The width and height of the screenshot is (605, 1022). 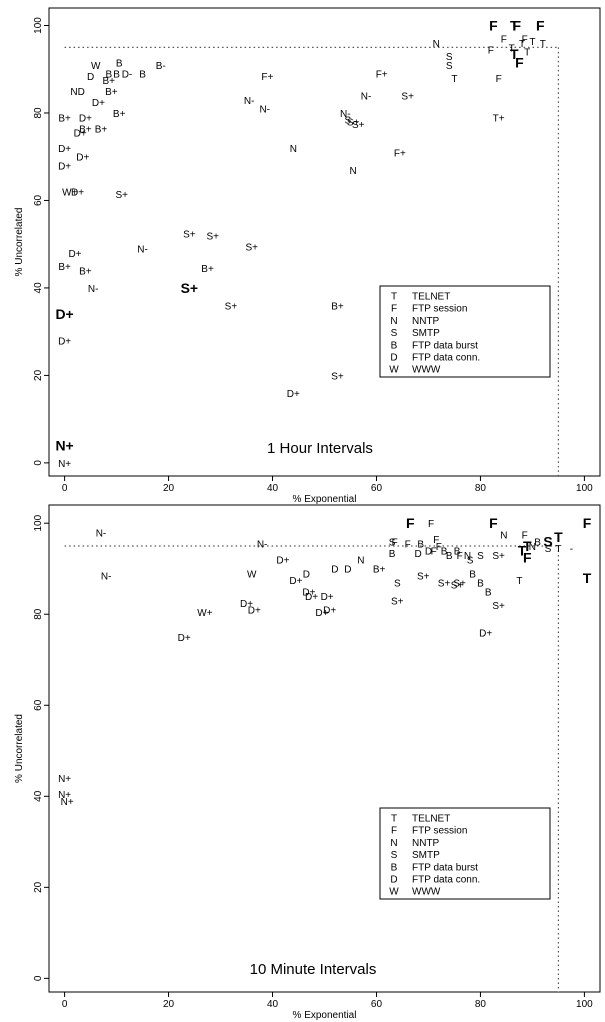 I want to click on legend-symbol: T, so click(x=394, y=297).